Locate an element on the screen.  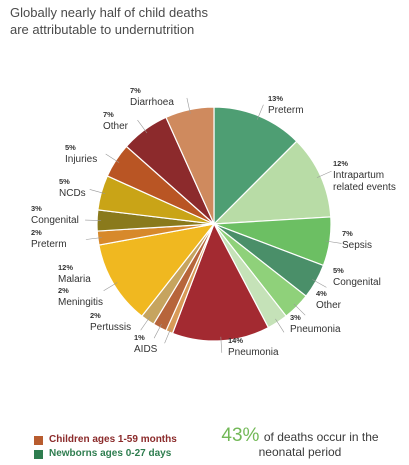
legend-label-newborns: Newborns ages 0-27 days is located at coordinates (110, 453).